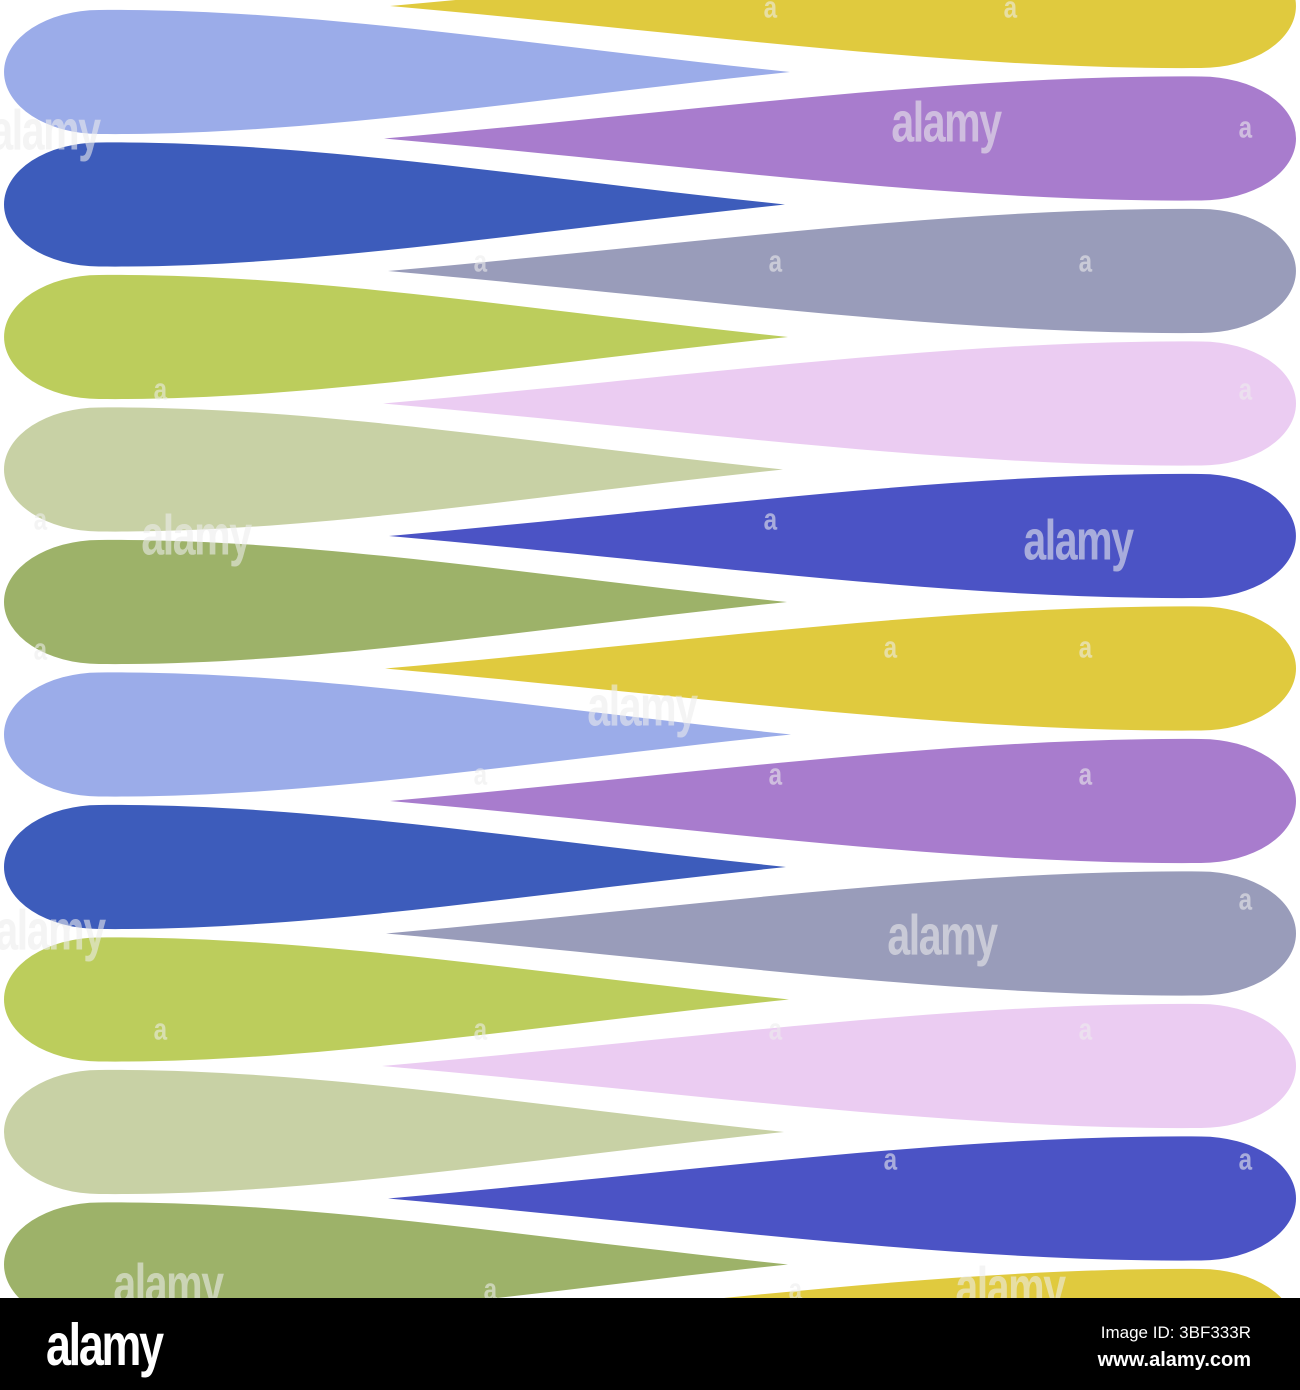 The height and width of the screenshot is (1390, 1300). What do you see at coordinates (1175, 1332) in the screenshot?
I see `image-id-label: Image ID: 3BF333R` at bounding box center [1175, 1332].